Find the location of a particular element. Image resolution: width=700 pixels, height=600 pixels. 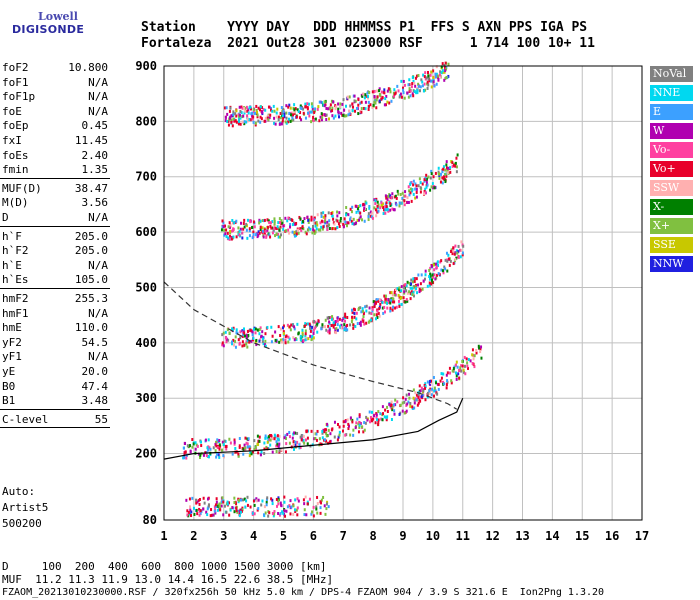

param-row: B0 47.4 is located at coordinates (55, 386).